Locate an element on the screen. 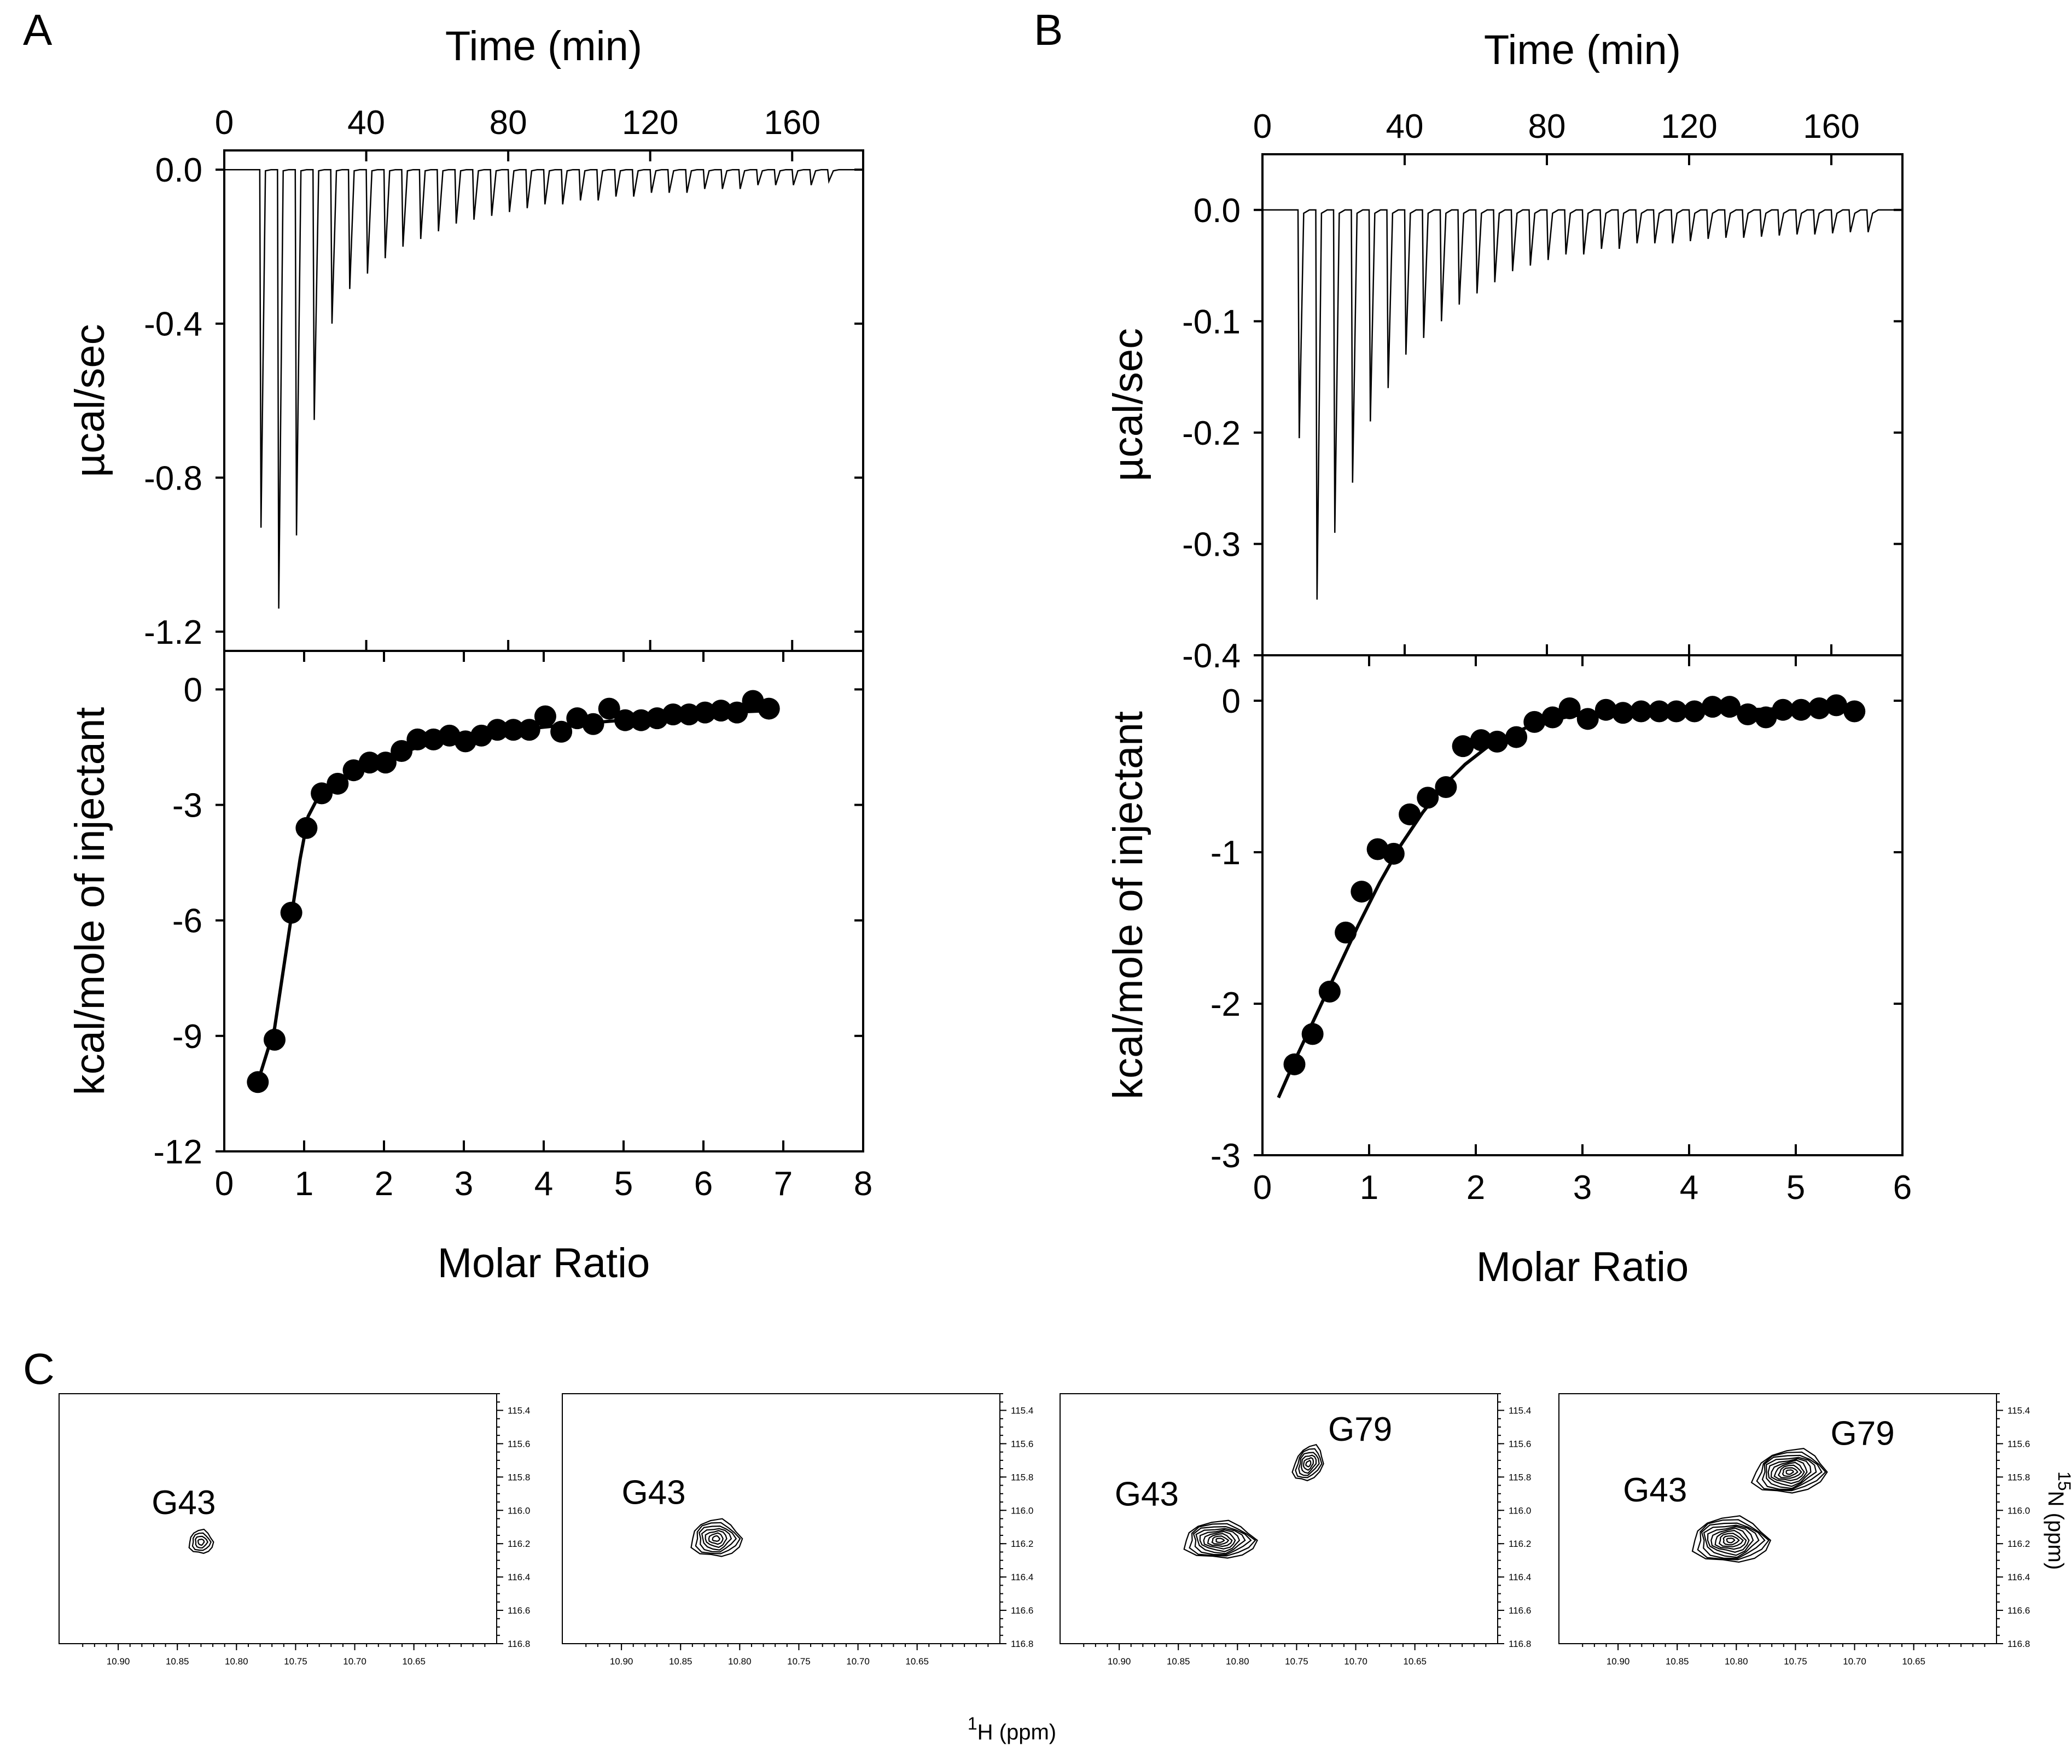 The image size is (2072, 1764). time-axis-title: Time (min) is located at coordinates (1582, 50).